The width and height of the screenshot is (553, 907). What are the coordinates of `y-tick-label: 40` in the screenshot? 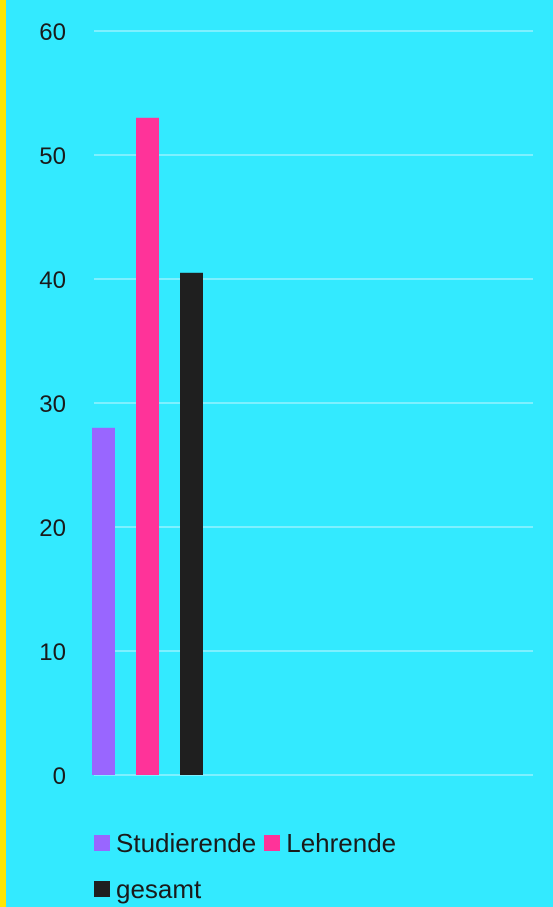 It's located at (52, 280).